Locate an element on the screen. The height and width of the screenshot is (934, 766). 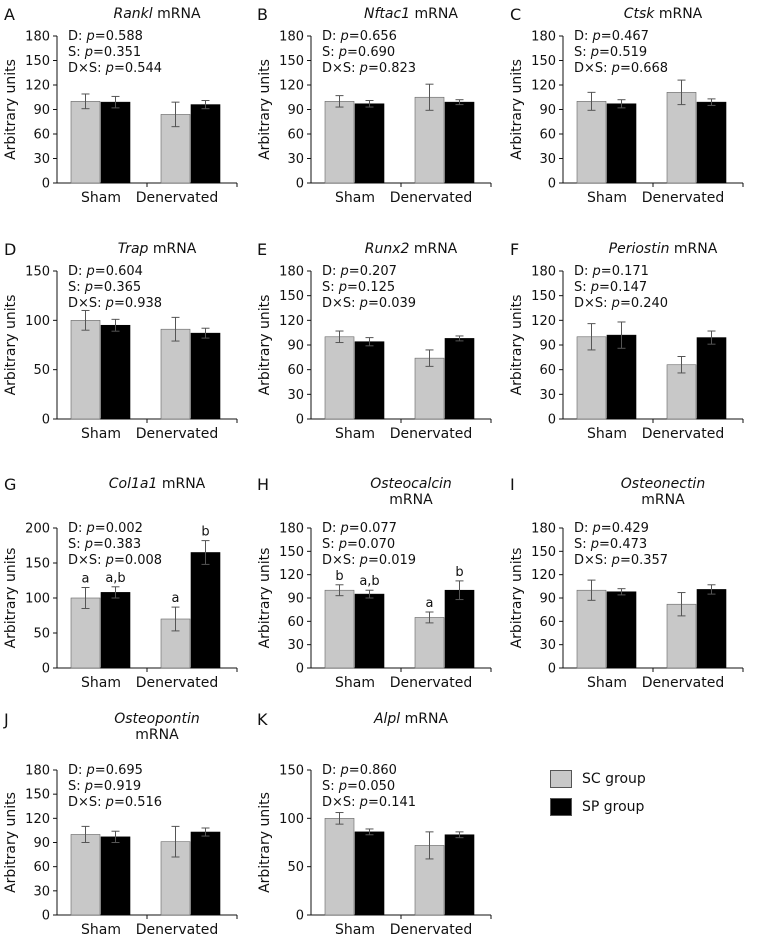
y-tick-label: 180 is located at coordinates (543, 529).